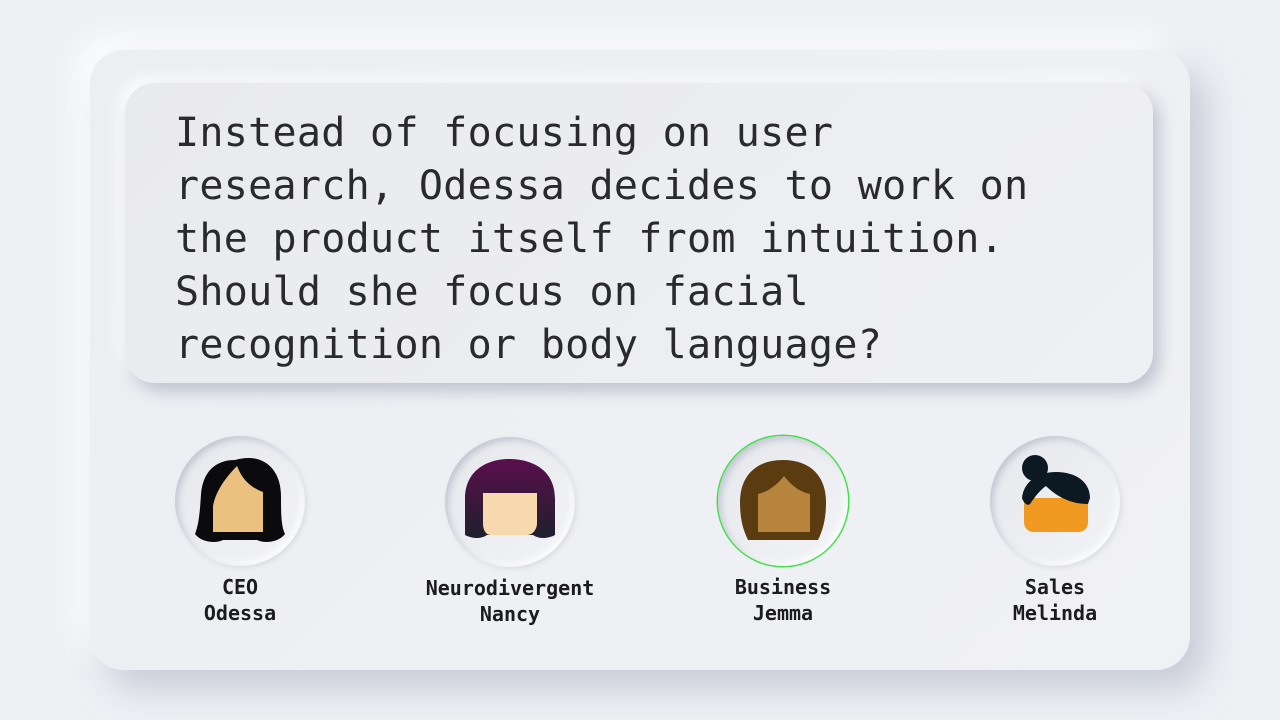  I want to click on persona-label: CEO Odessa, so click(240, 600).